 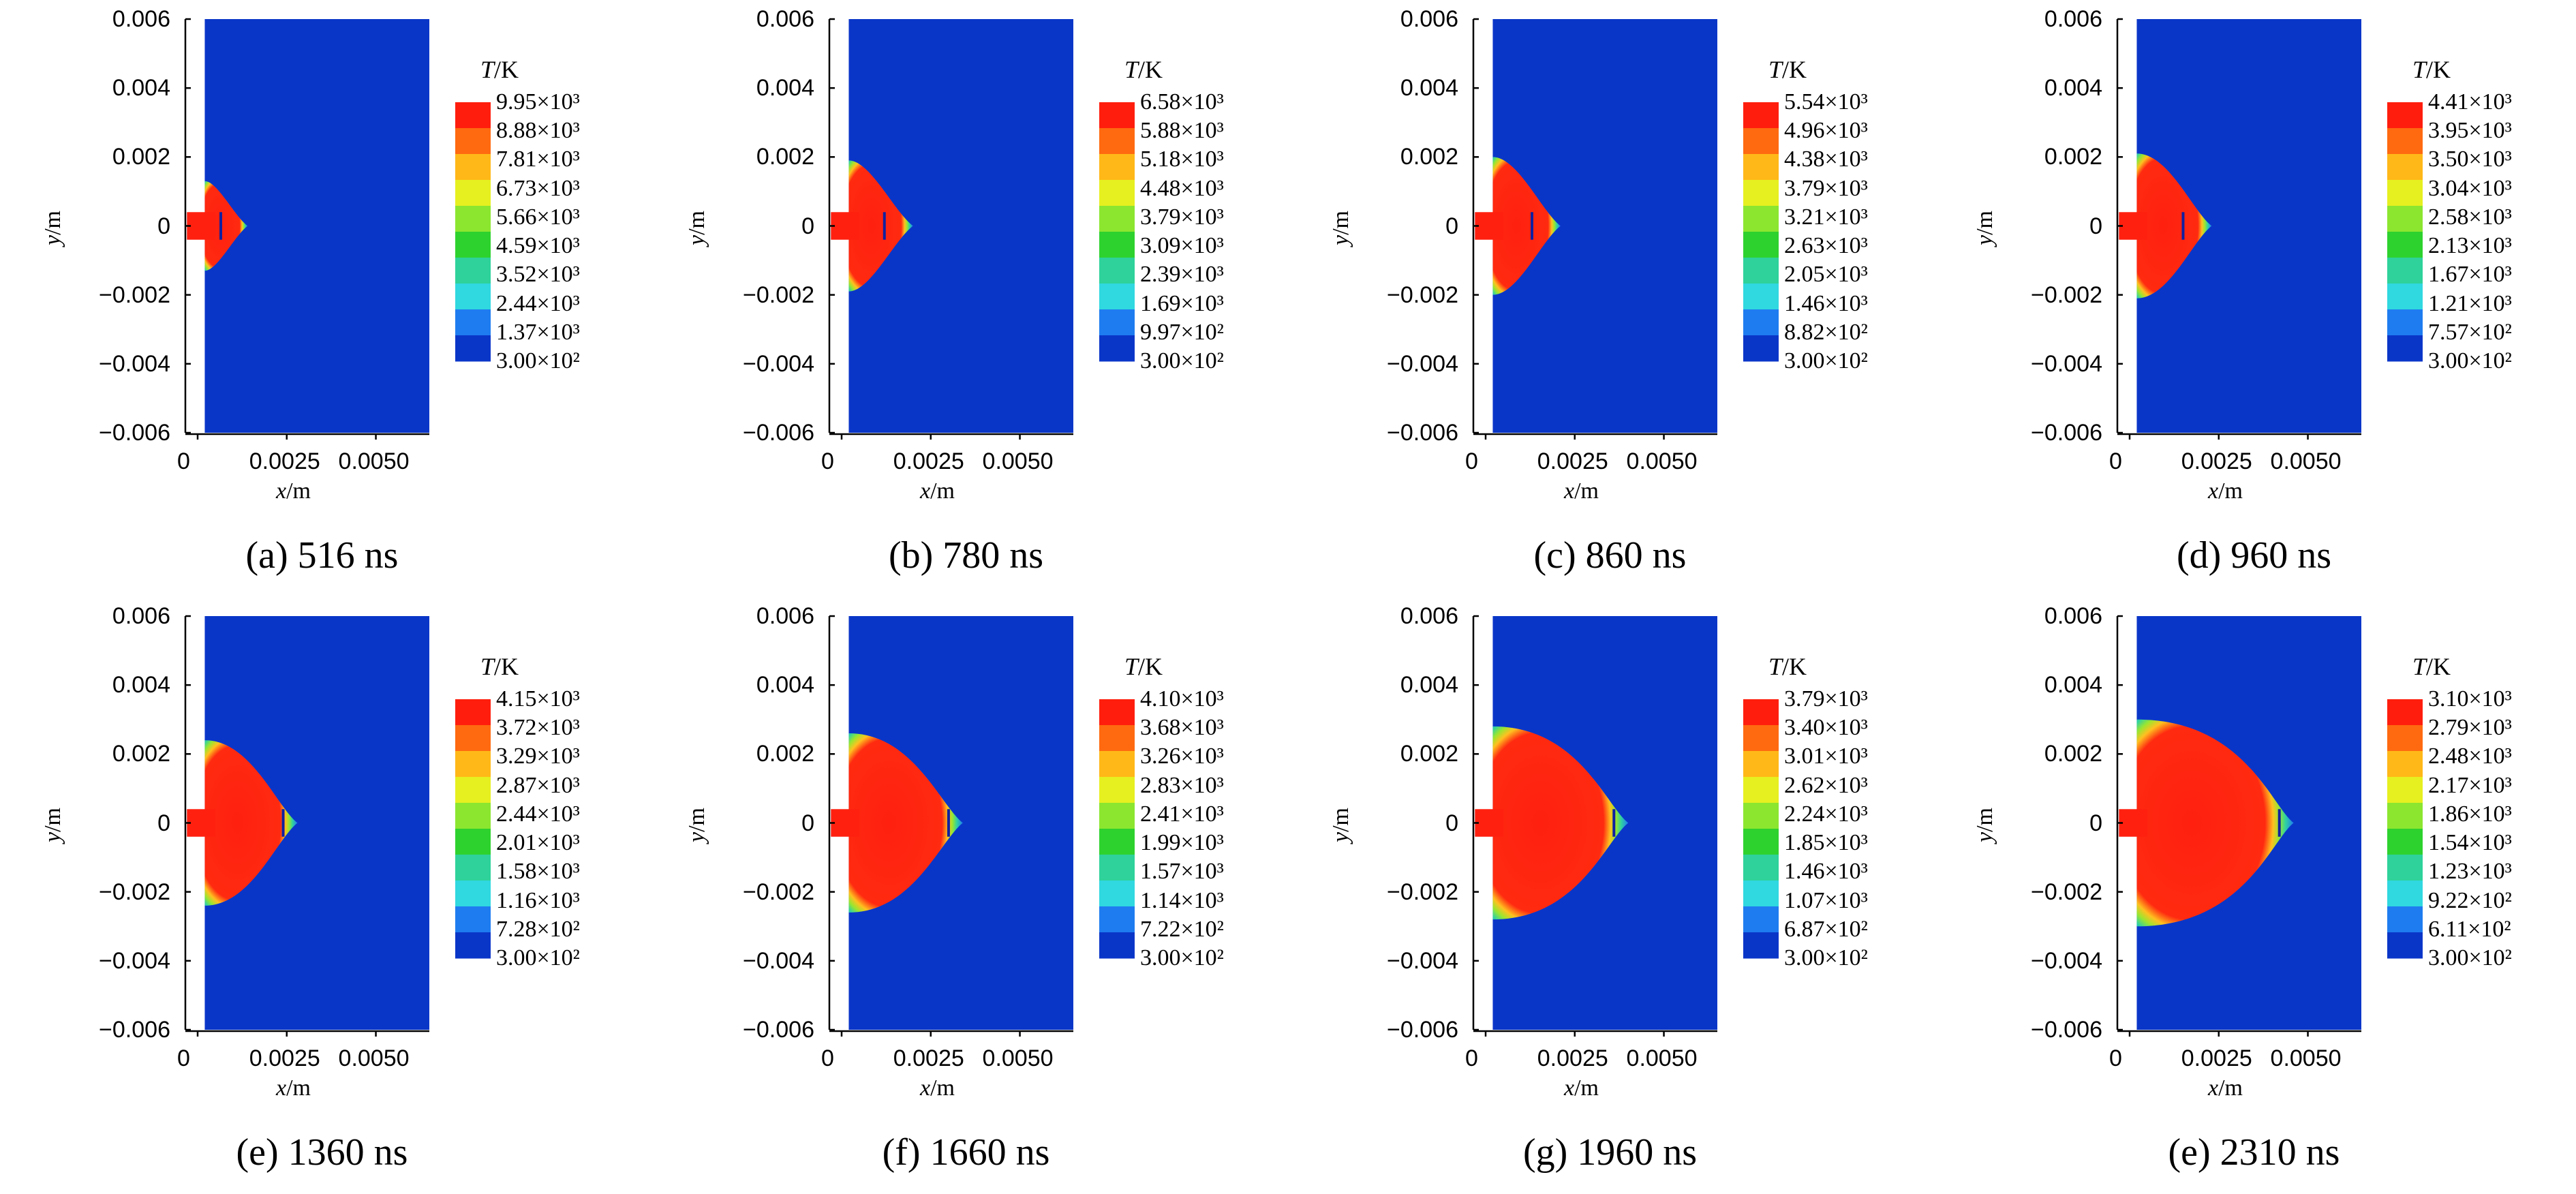 I want to click on colorbar-tick-label: 3.04×10³, so click(x=2470, y=188).